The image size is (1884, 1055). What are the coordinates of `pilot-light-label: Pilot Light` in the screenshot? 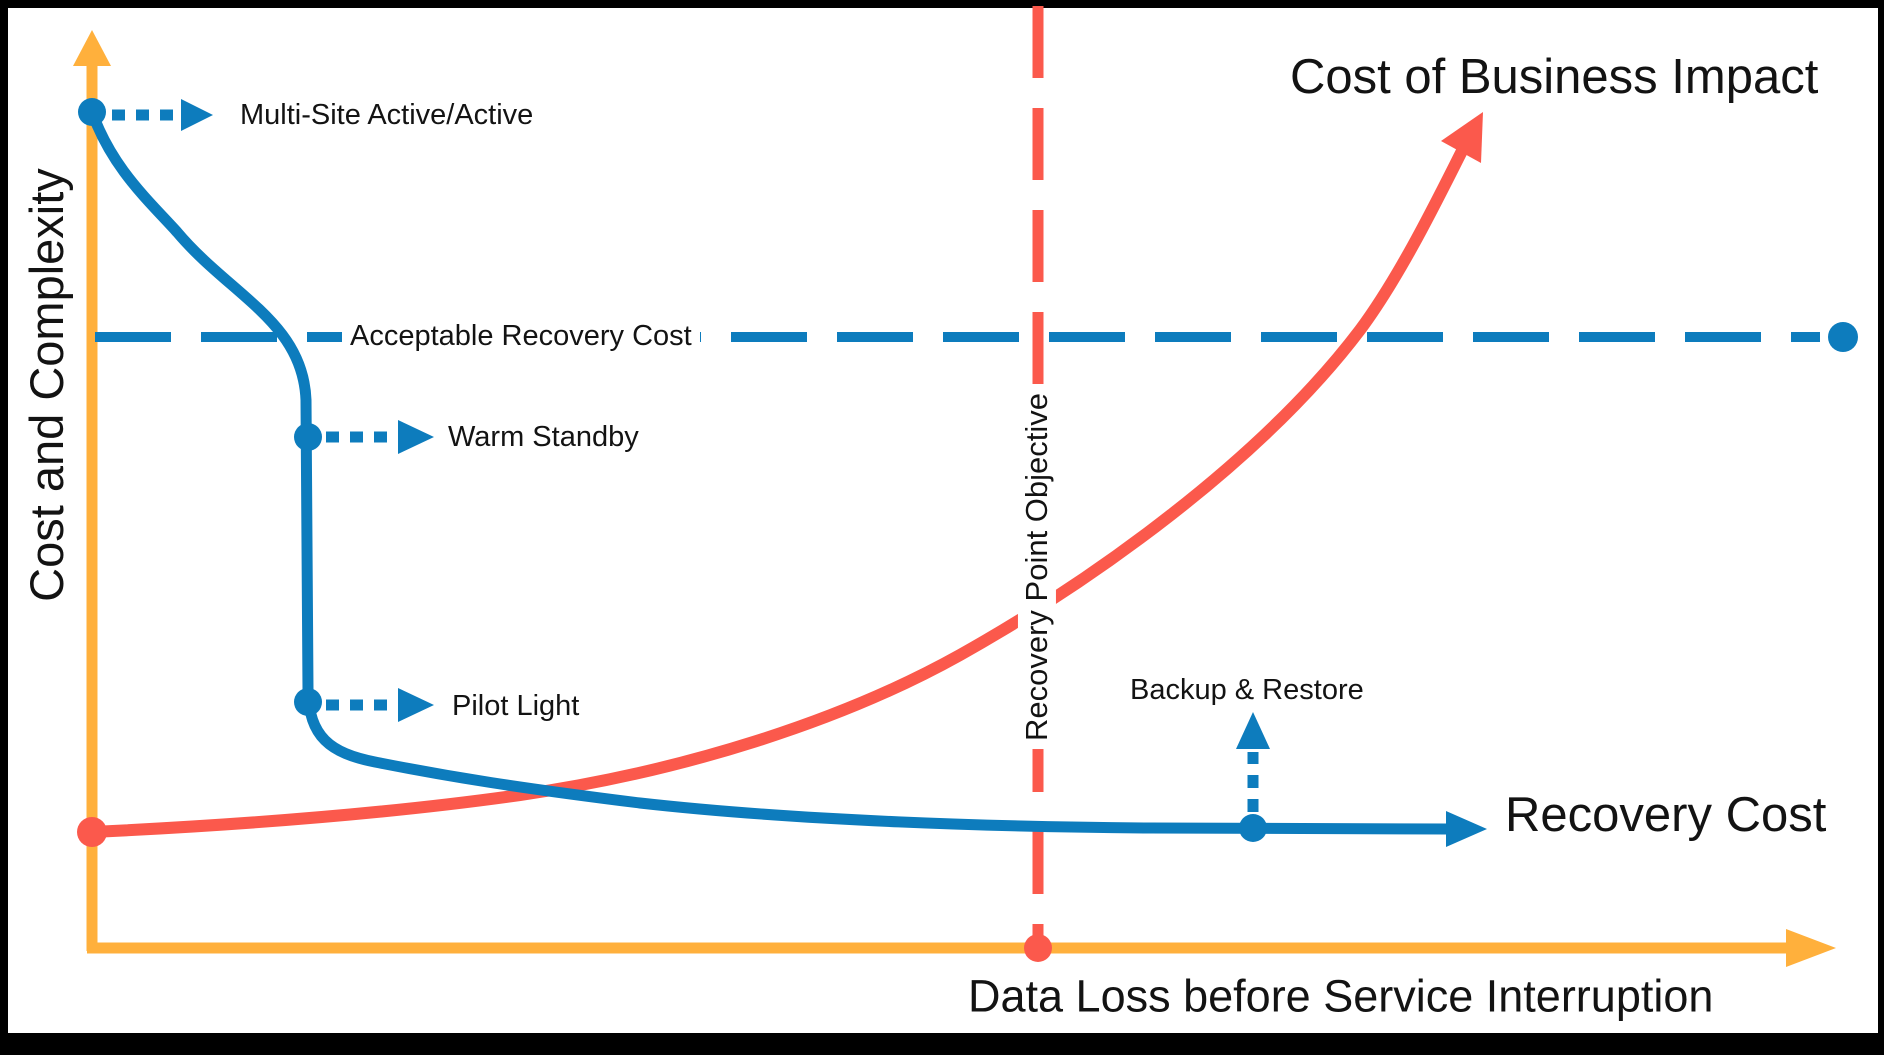 It's located at (516, 706).